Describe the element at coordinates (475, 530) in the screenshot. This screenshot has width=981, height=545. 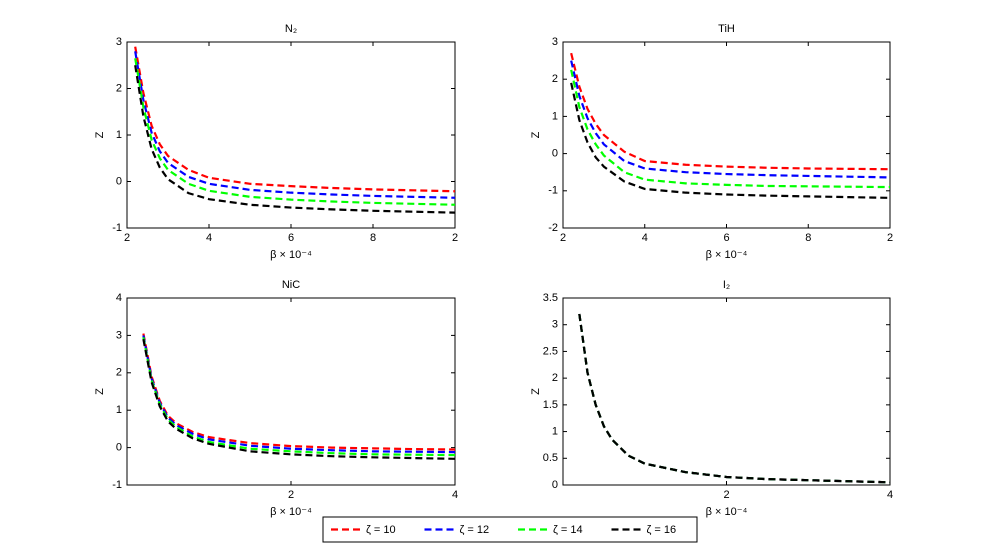
I see `legend-label: ζ = 12` at that location.